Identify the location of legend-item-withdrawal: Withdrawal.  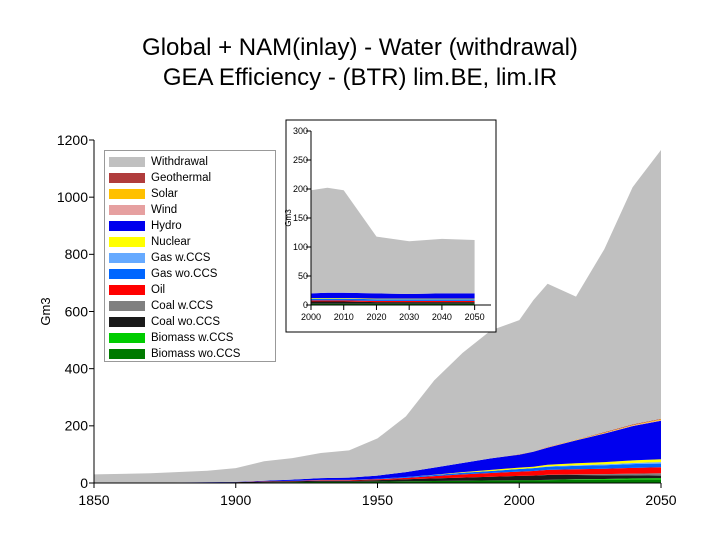
(191, 162).